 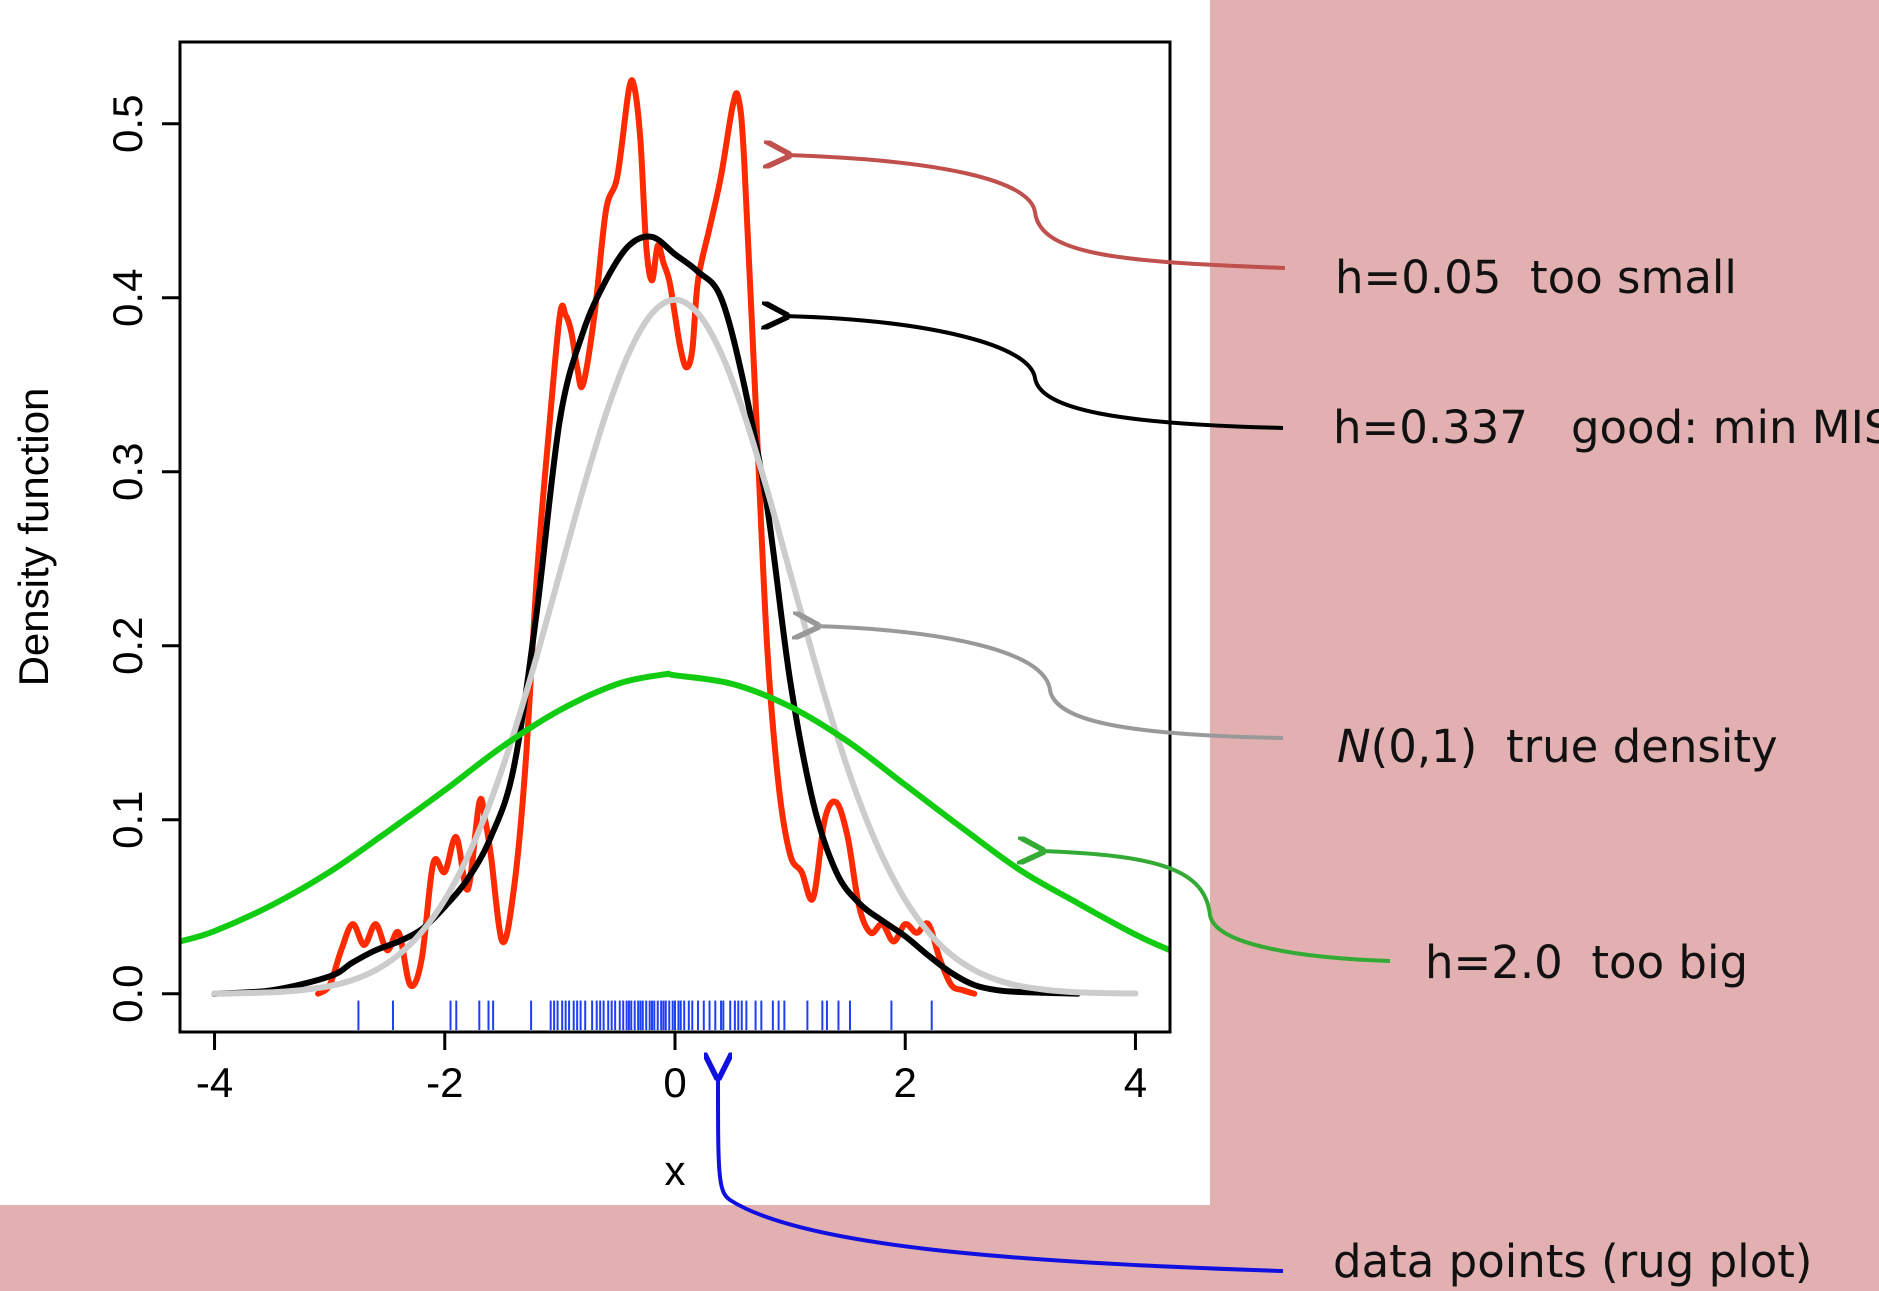 What do you see at coordinates (1354, 746) in the screenshot?
I see `label-true-density-italic: N` at bounding box center [1354, 746].